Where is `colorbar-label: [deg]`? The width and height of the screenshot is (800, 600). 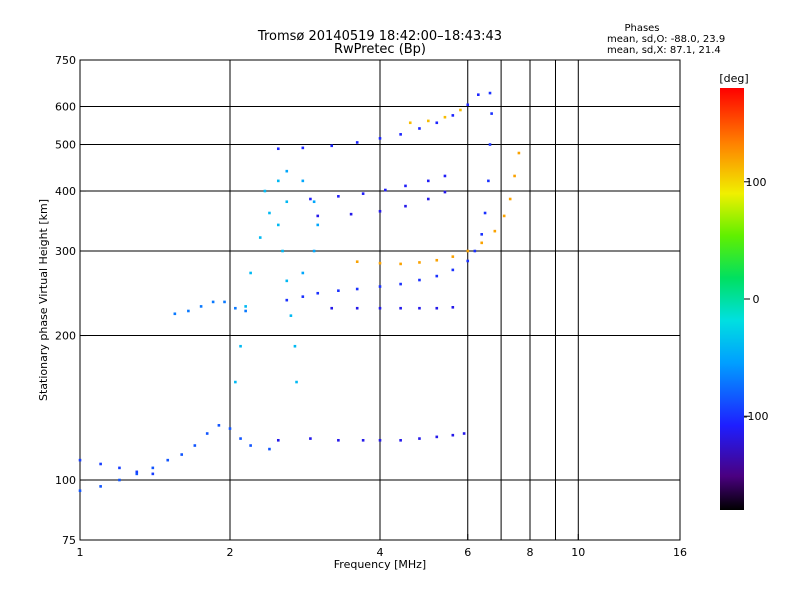
colorbar-label: [deg] is located at coordinates (733, 78).